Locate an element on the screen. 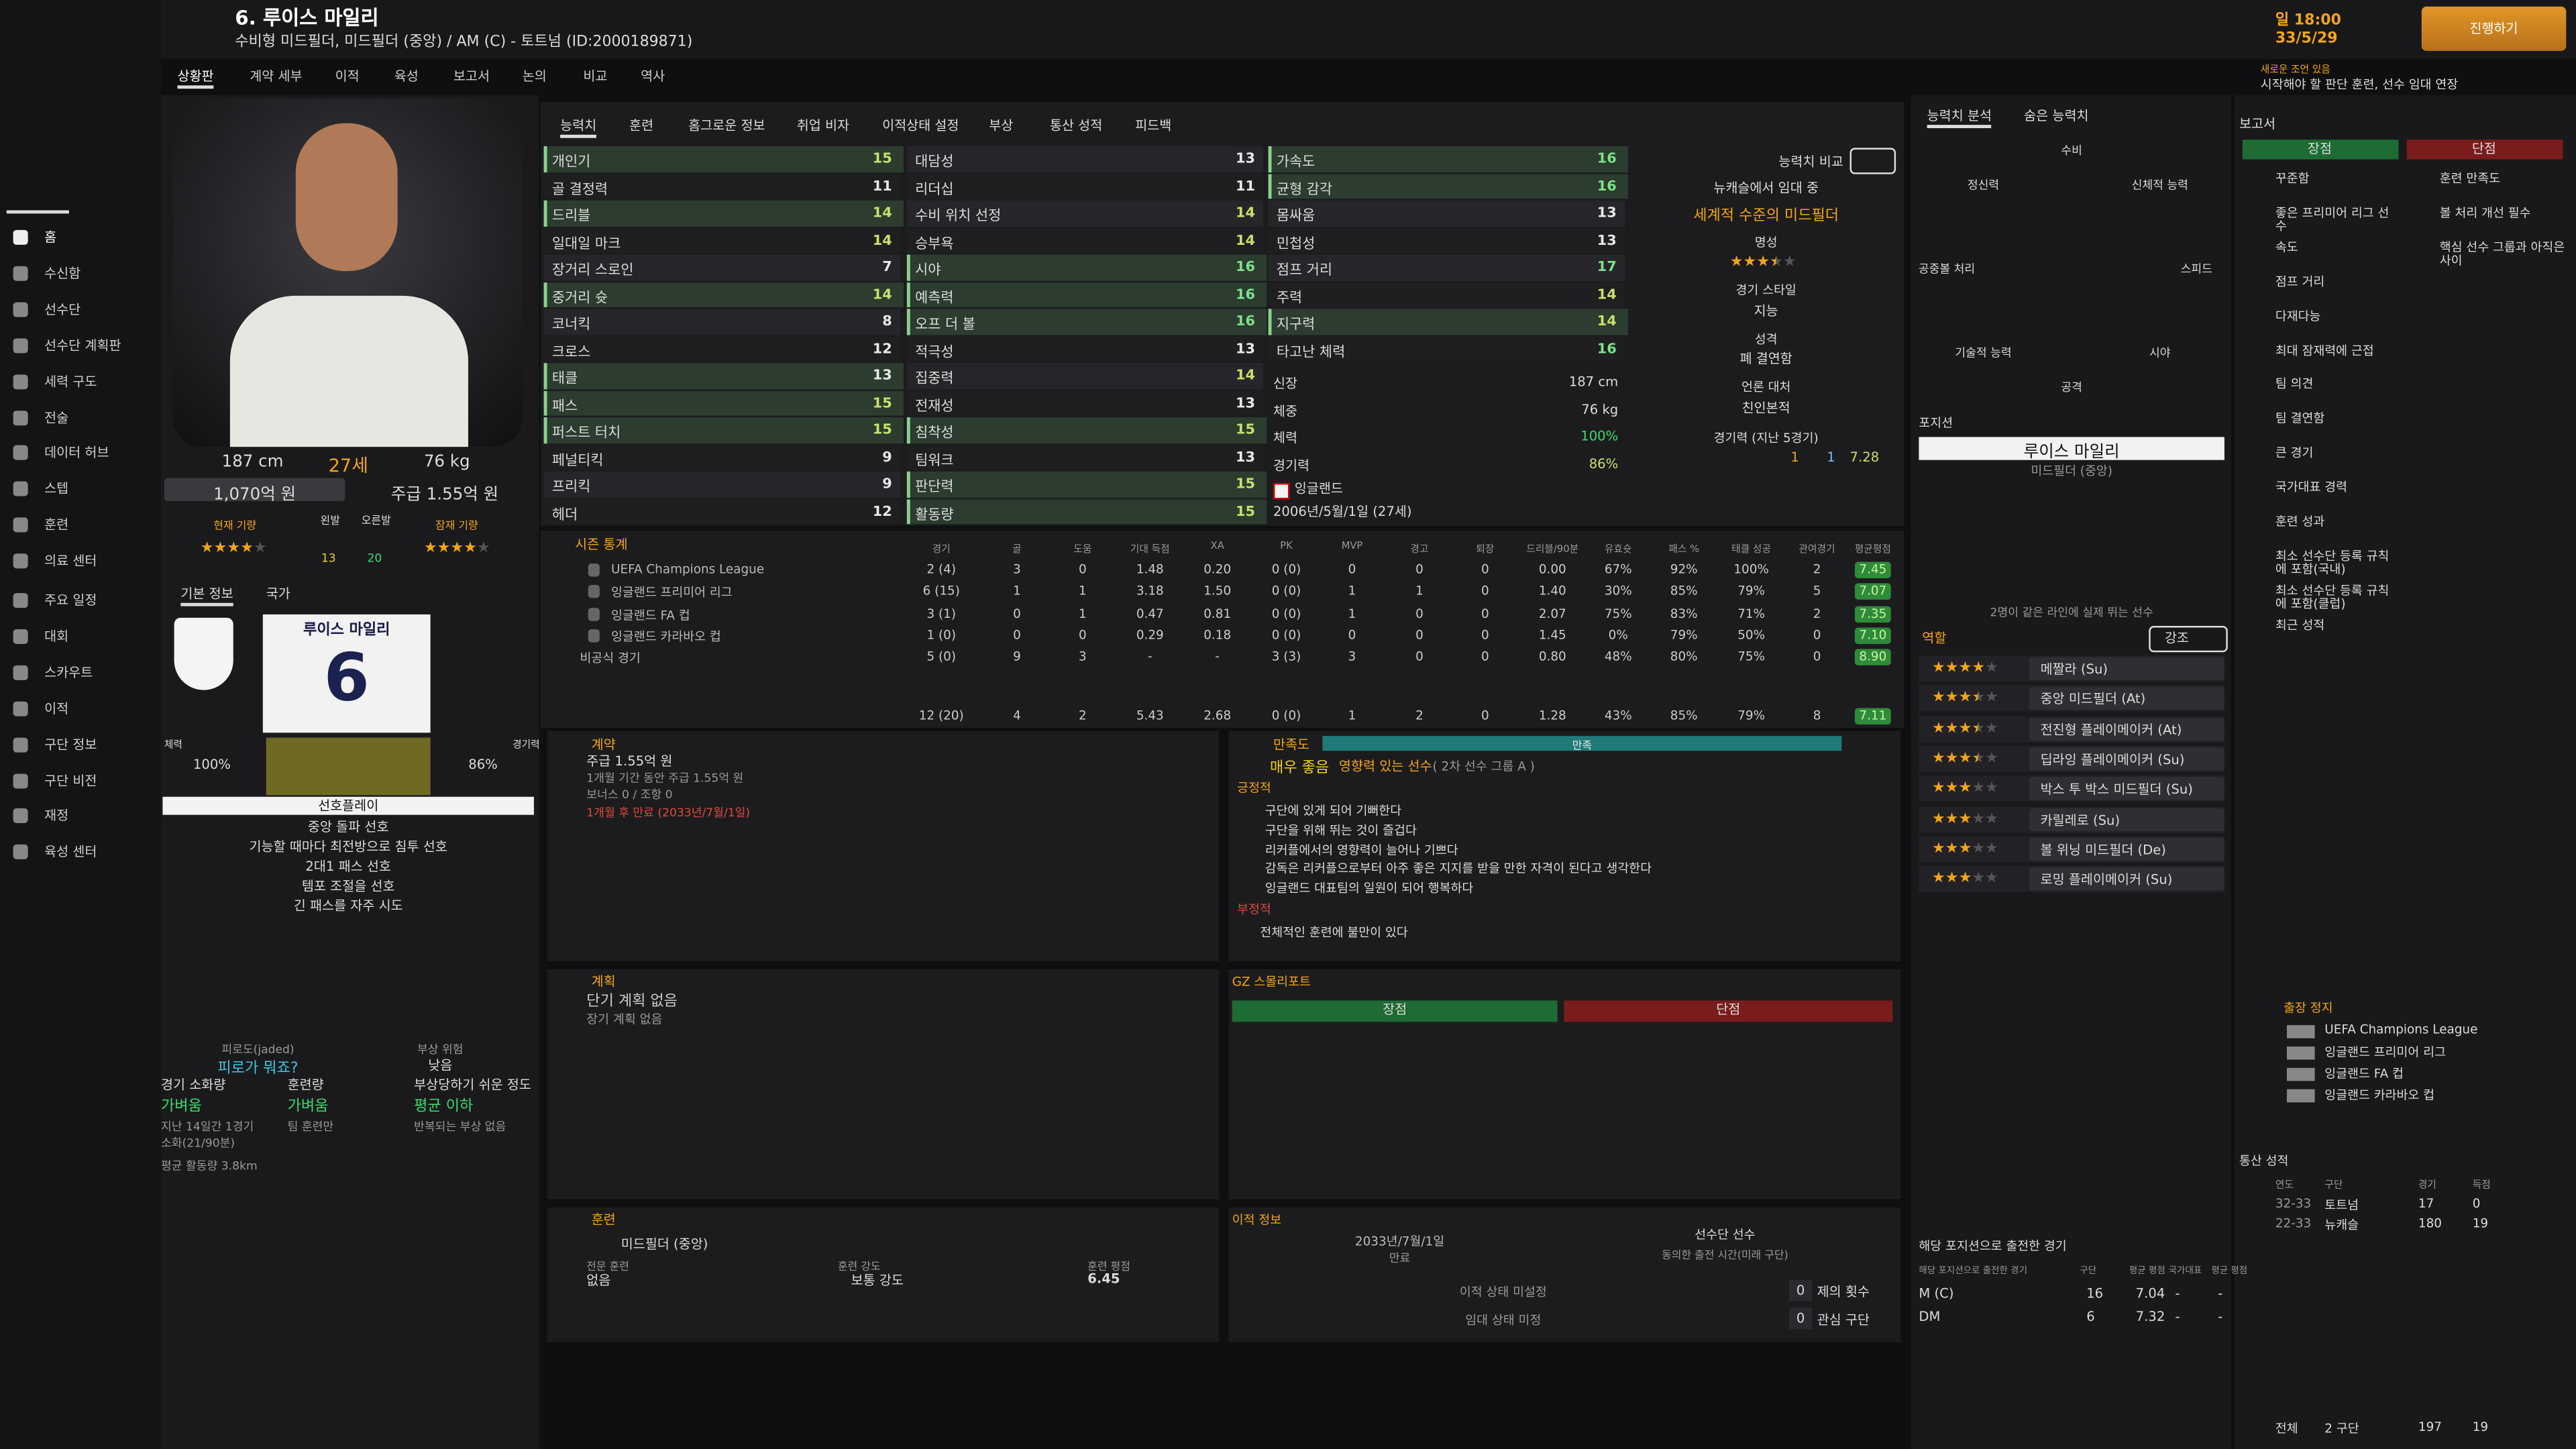 This screenshot has height=1449, width=2576. card-bar is located at coordinates (348, 766).